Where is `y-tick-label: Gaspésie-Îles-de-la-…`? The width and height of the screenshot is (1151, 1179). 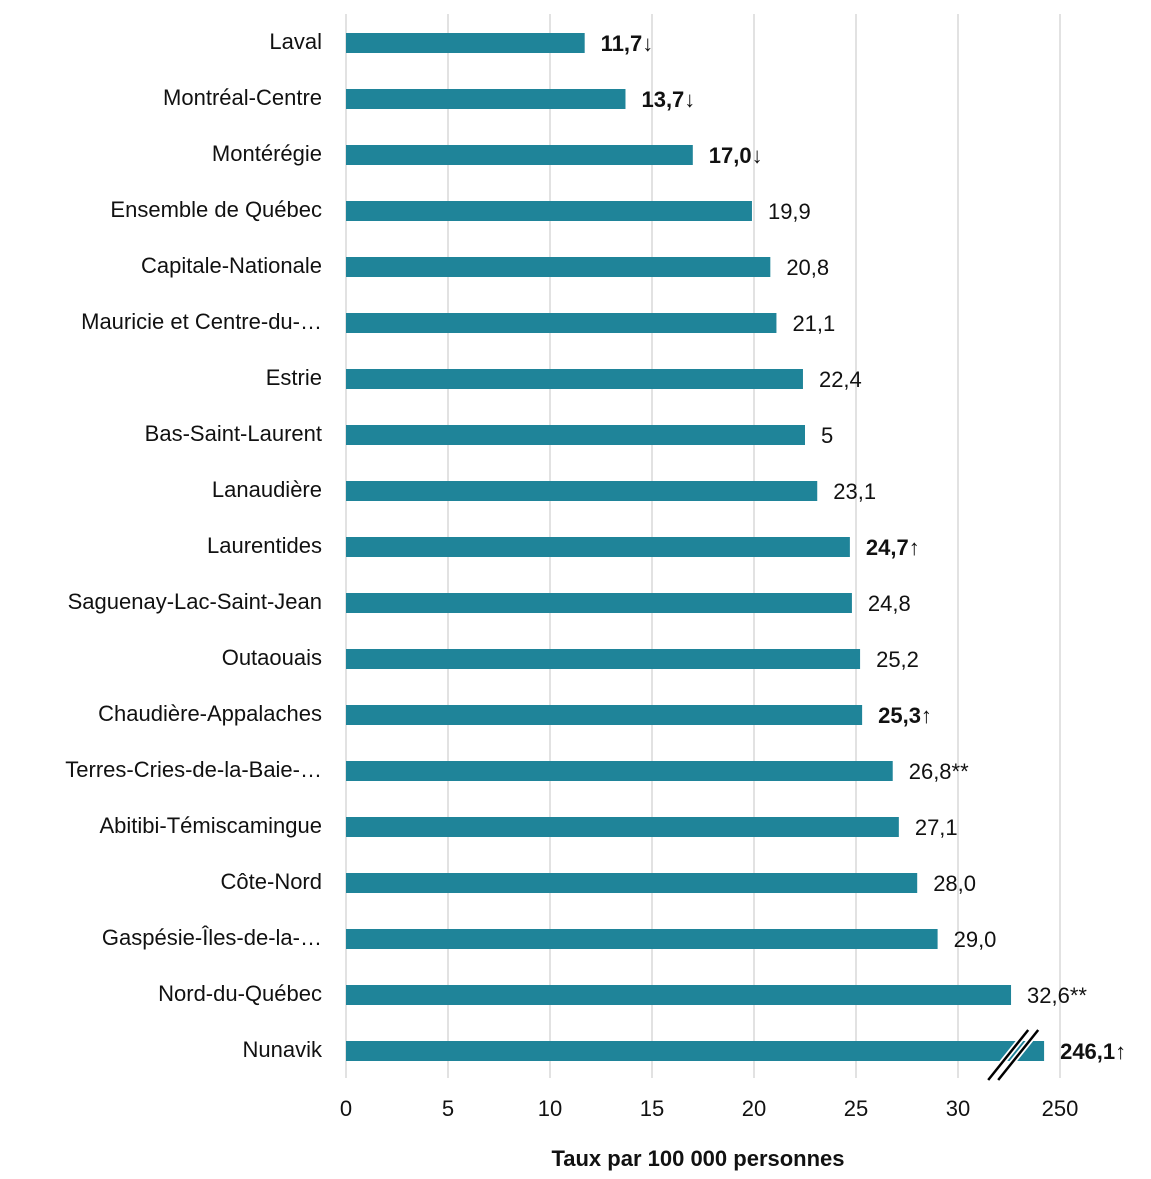
y-tick-label: Gaspésie-Îles-de-la-… is located at coordinates (212, 937).